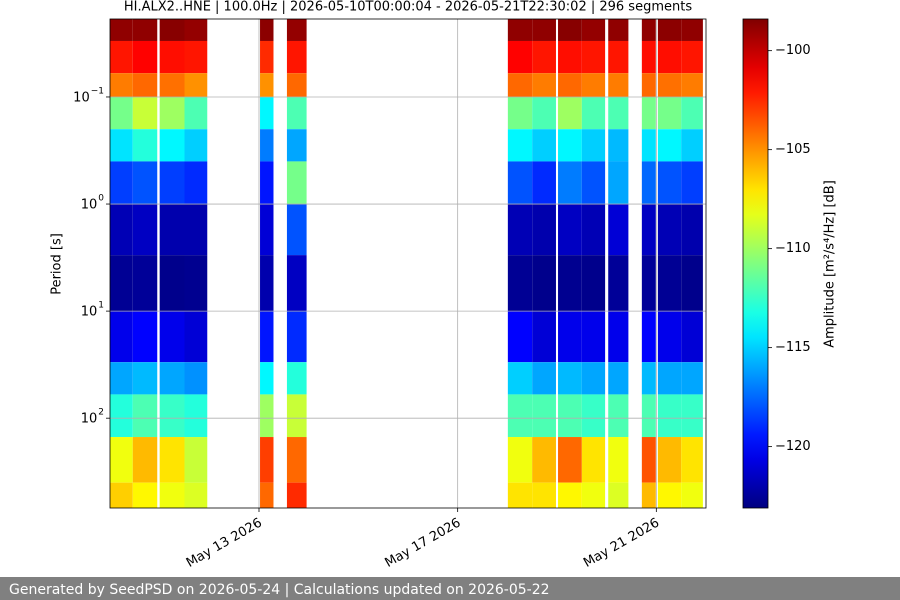  What do you see at coordinates (89, 312) in the screenshot?
I see `y-tick-label: 10` at bounding box center [89, 312].